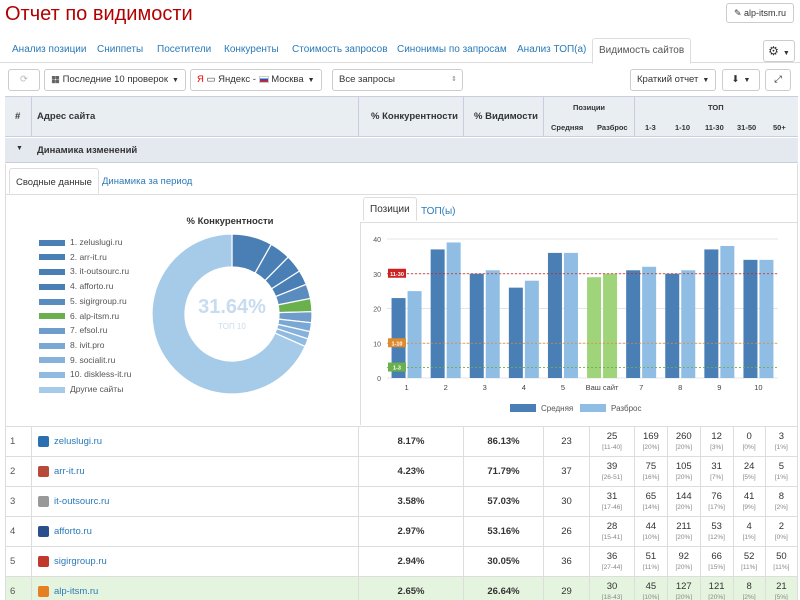 This screenshot has width=800, height=600. Describe the element at coordinates (72, 345) in the screenshot. I see `legend-item: 8. ivit.pro` at that location.